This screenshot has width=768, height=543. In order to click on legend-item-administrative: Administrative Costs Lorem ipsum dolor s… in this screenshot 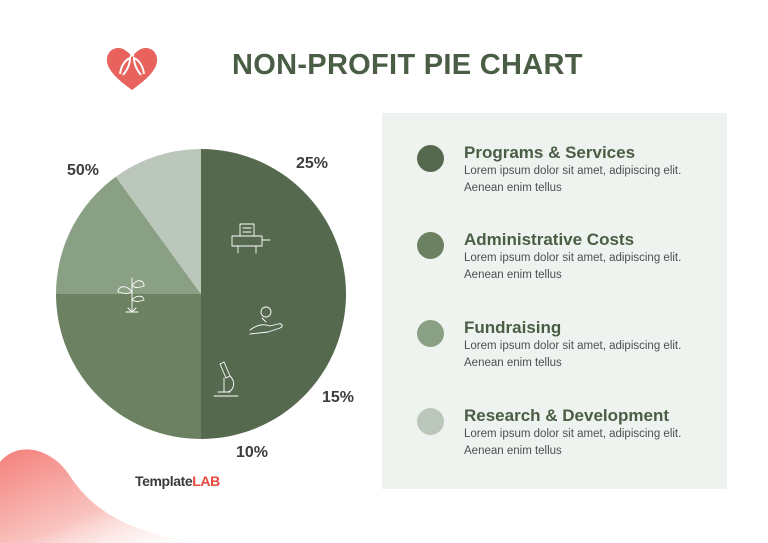, I will do `click(554, 240)`.